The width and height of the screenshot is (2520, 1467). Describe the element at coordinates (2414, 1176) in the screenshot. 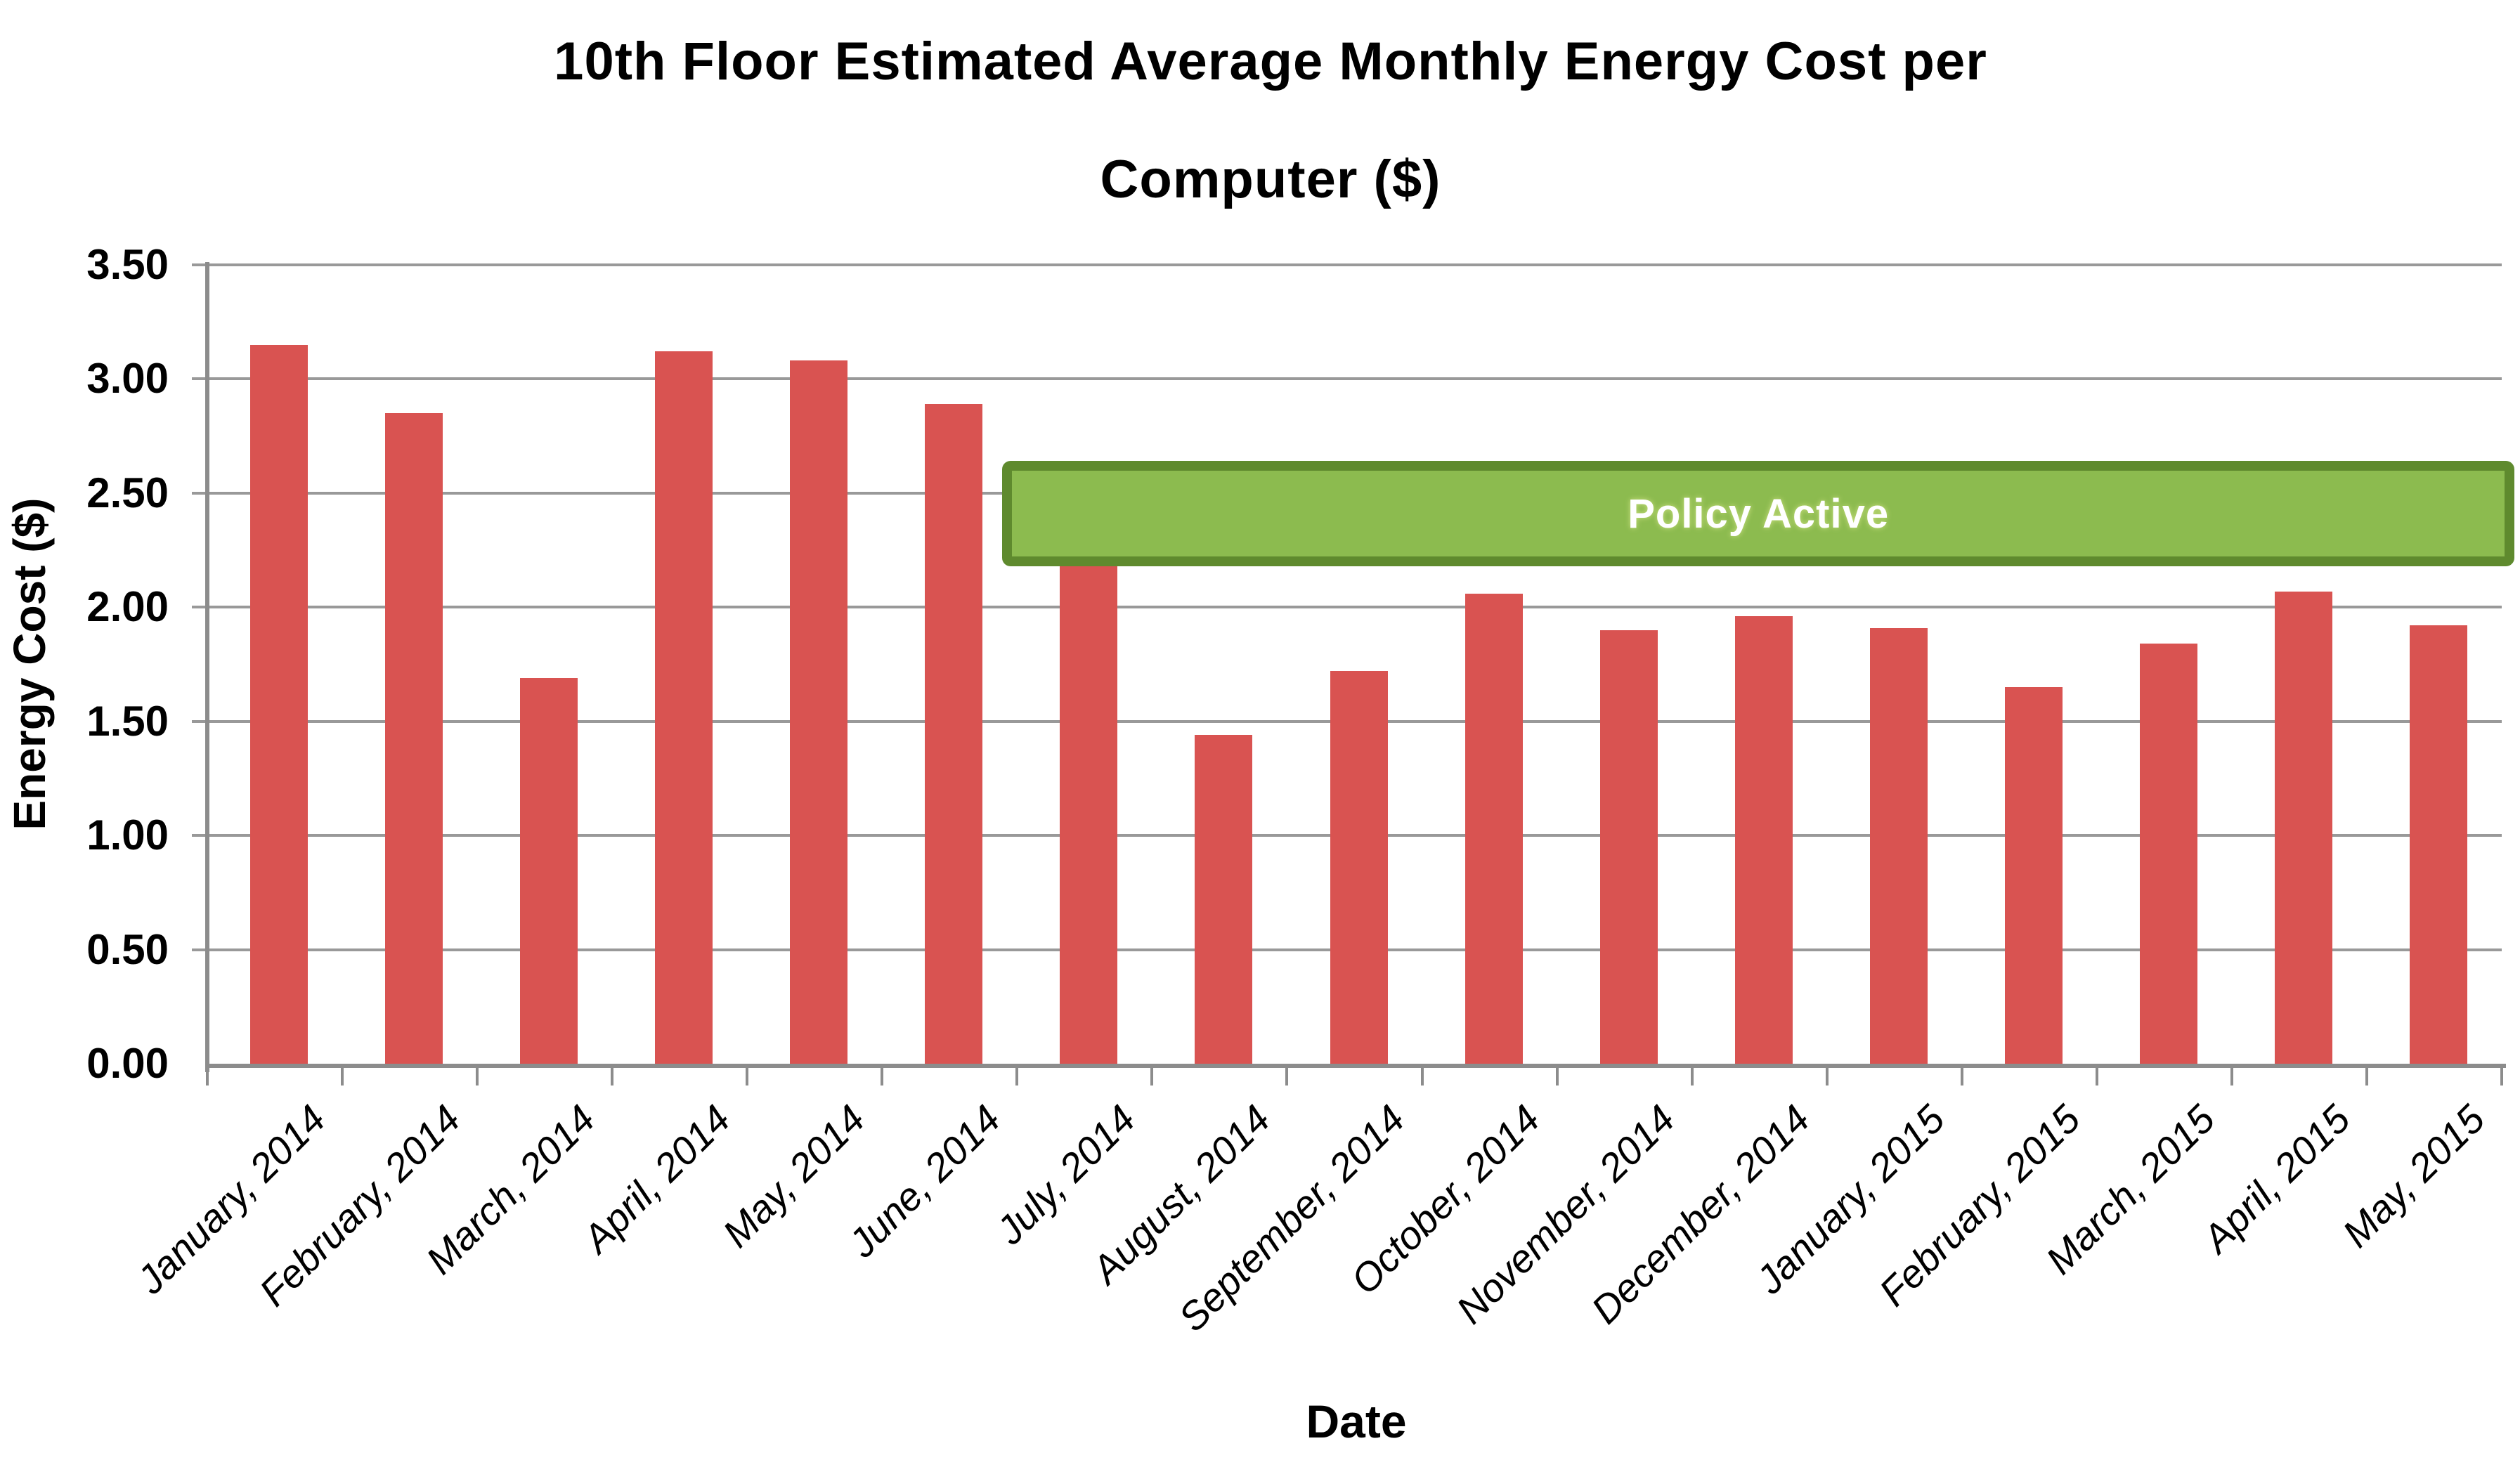

I see `x-tick-label-text: May, 2015` at that location.